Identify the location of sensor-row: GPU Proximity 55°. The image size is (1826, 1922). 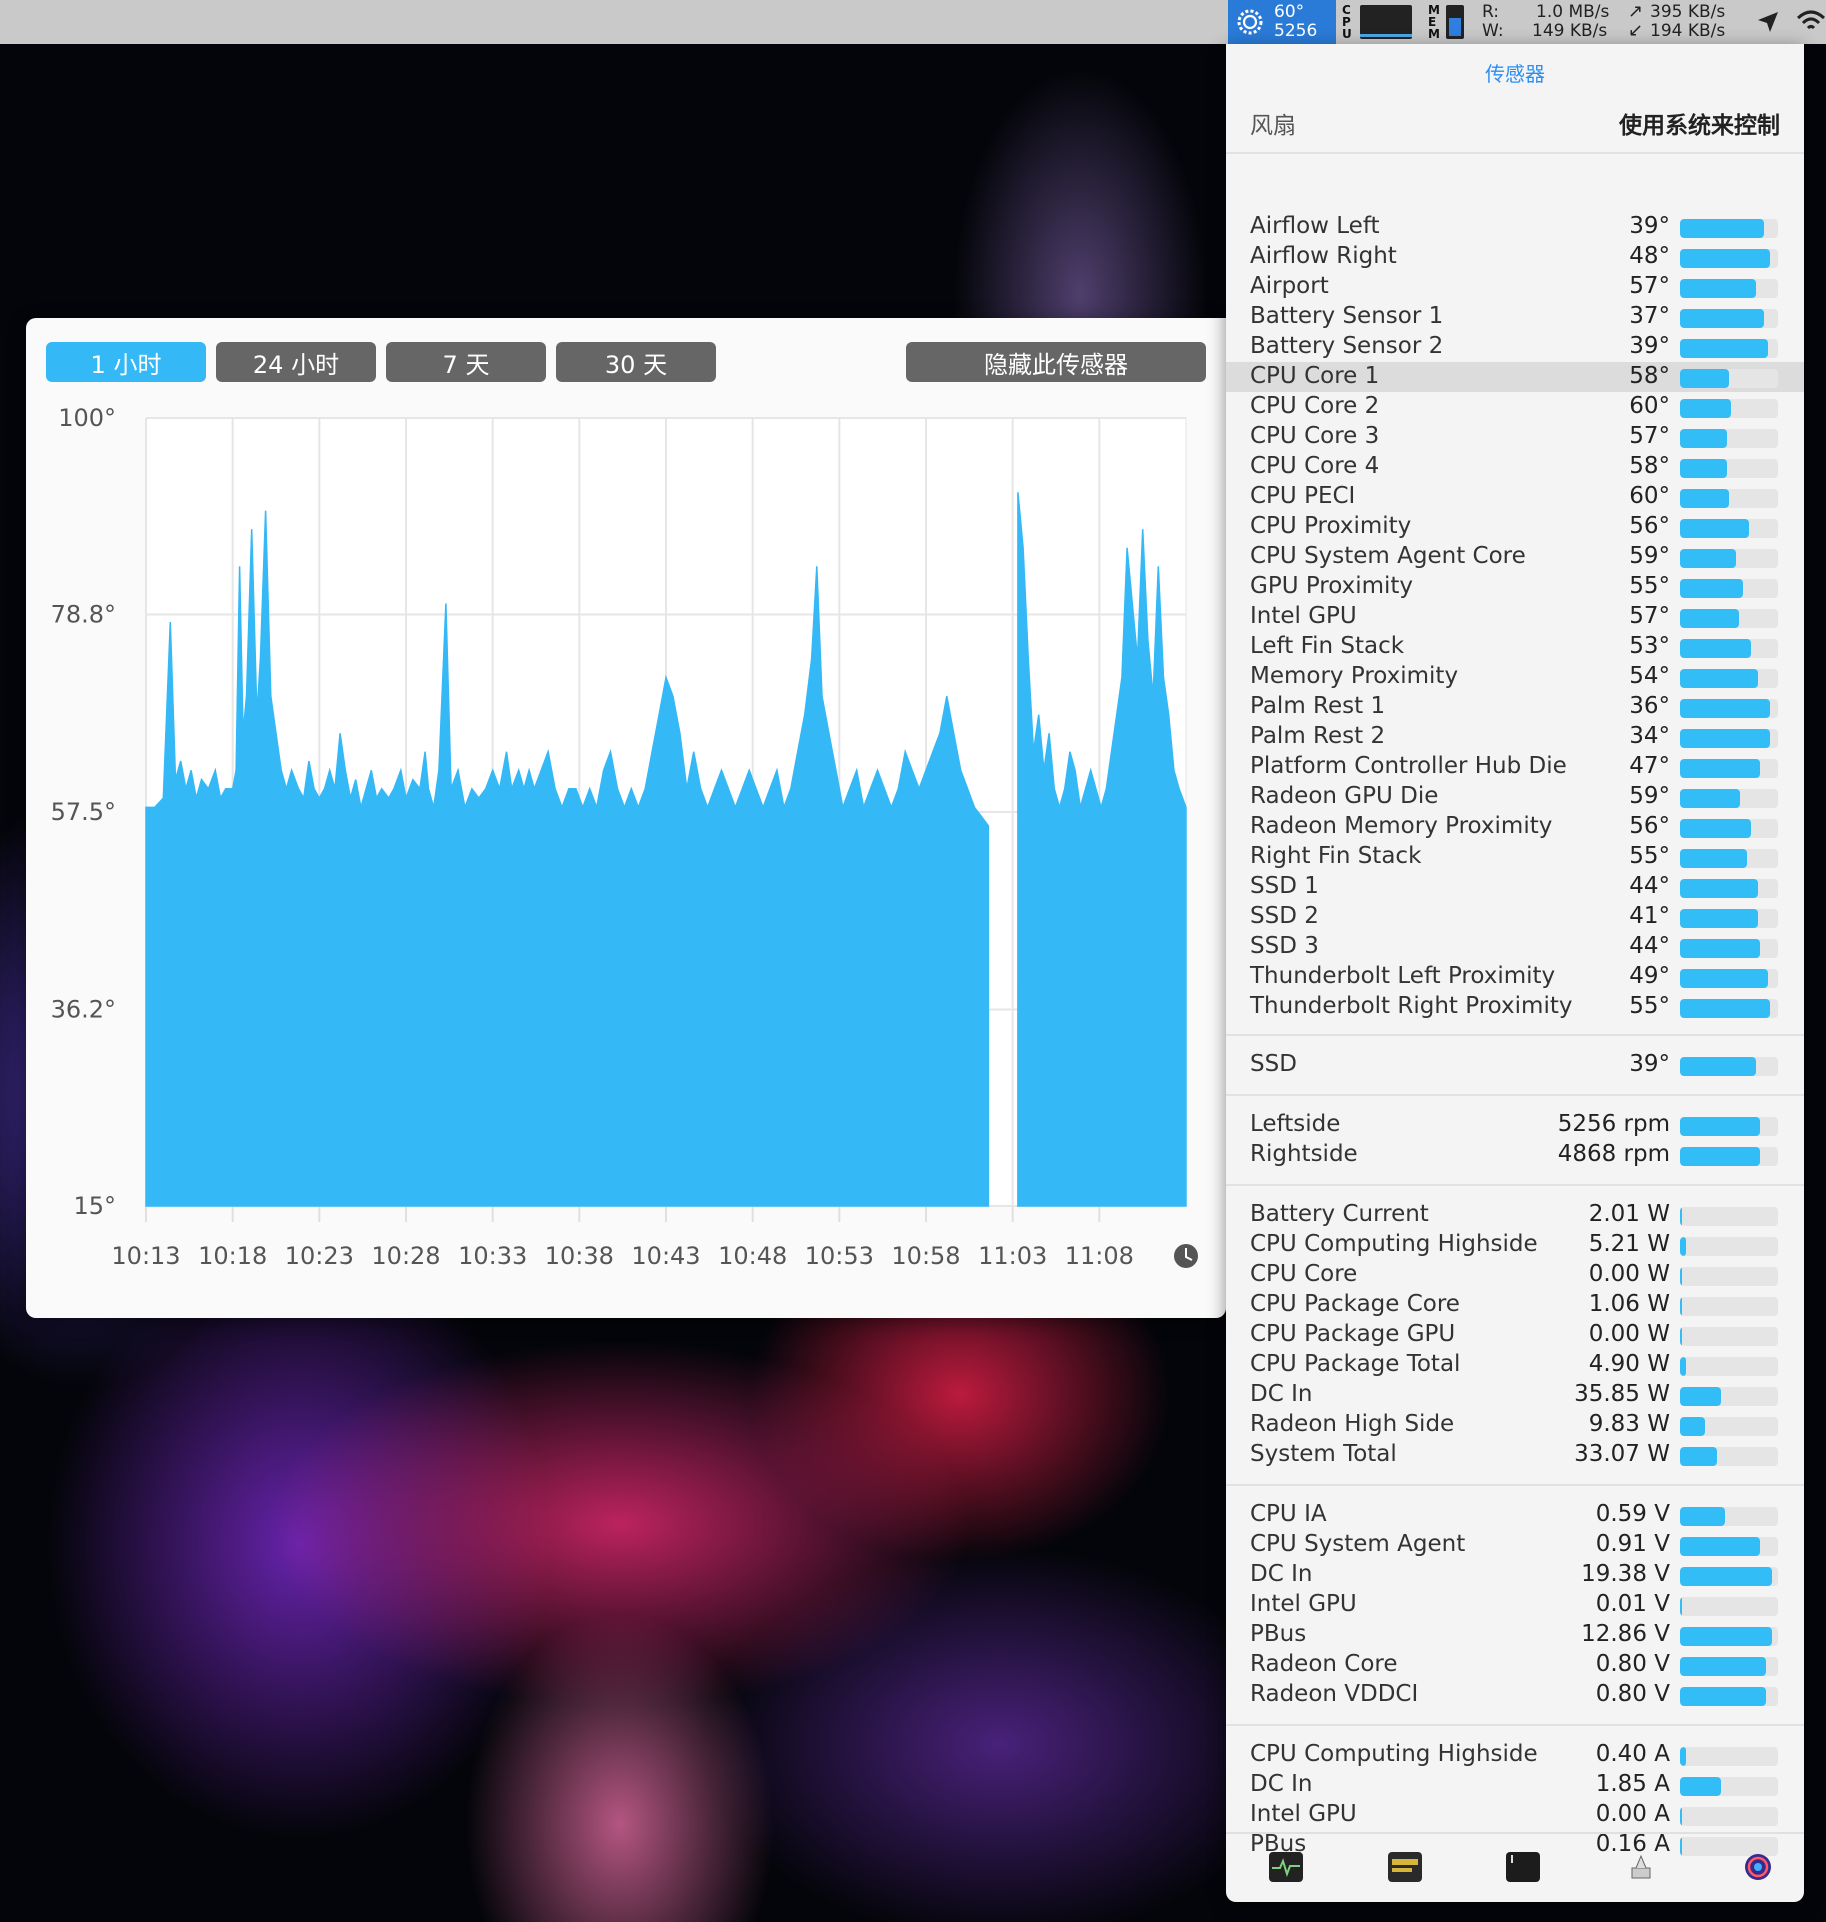
(1515, 587).